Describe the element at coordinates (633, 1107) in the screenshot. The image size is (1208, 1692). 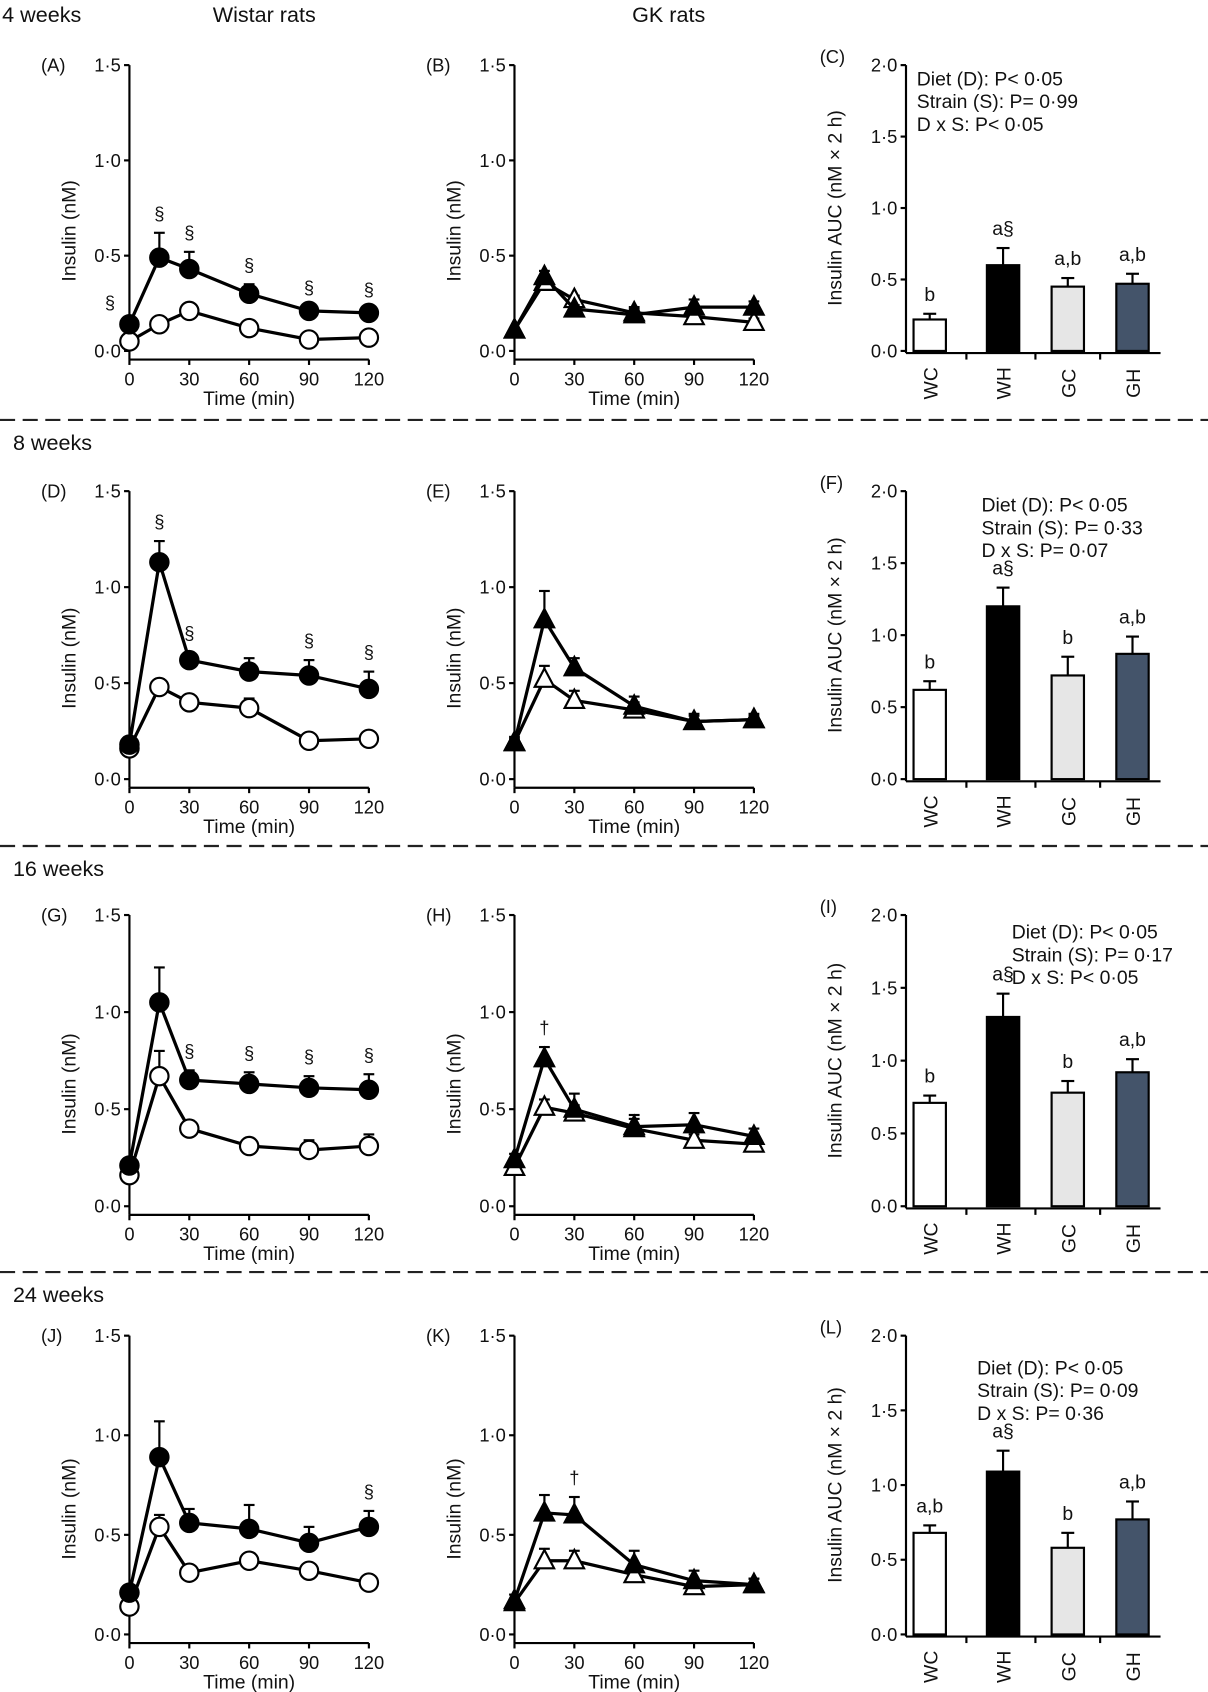
I see `series-line` at that location.